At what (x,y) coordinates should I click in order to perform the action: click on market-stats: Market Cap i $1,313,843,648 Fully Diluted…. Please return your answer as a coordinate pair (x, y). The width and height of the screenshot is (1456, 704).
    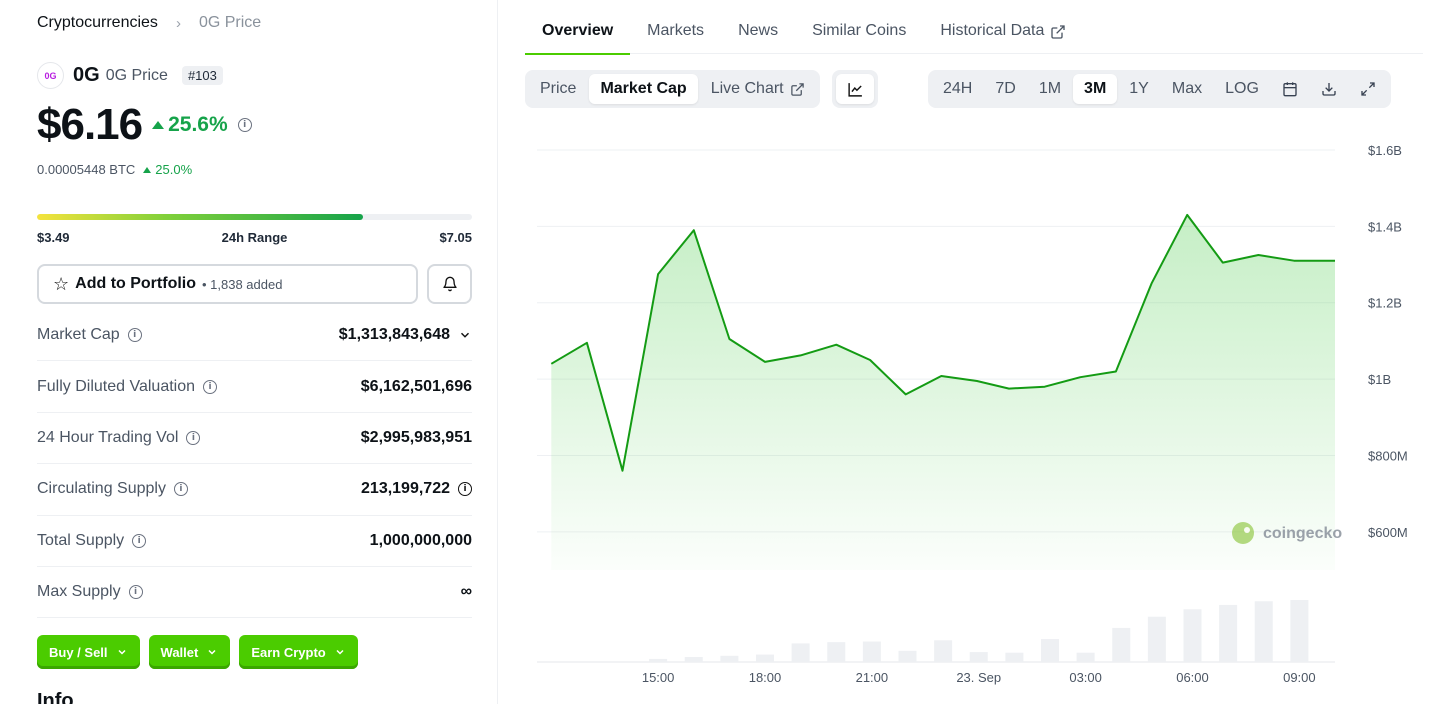
    Looking at the image, I should click on (254, 464).